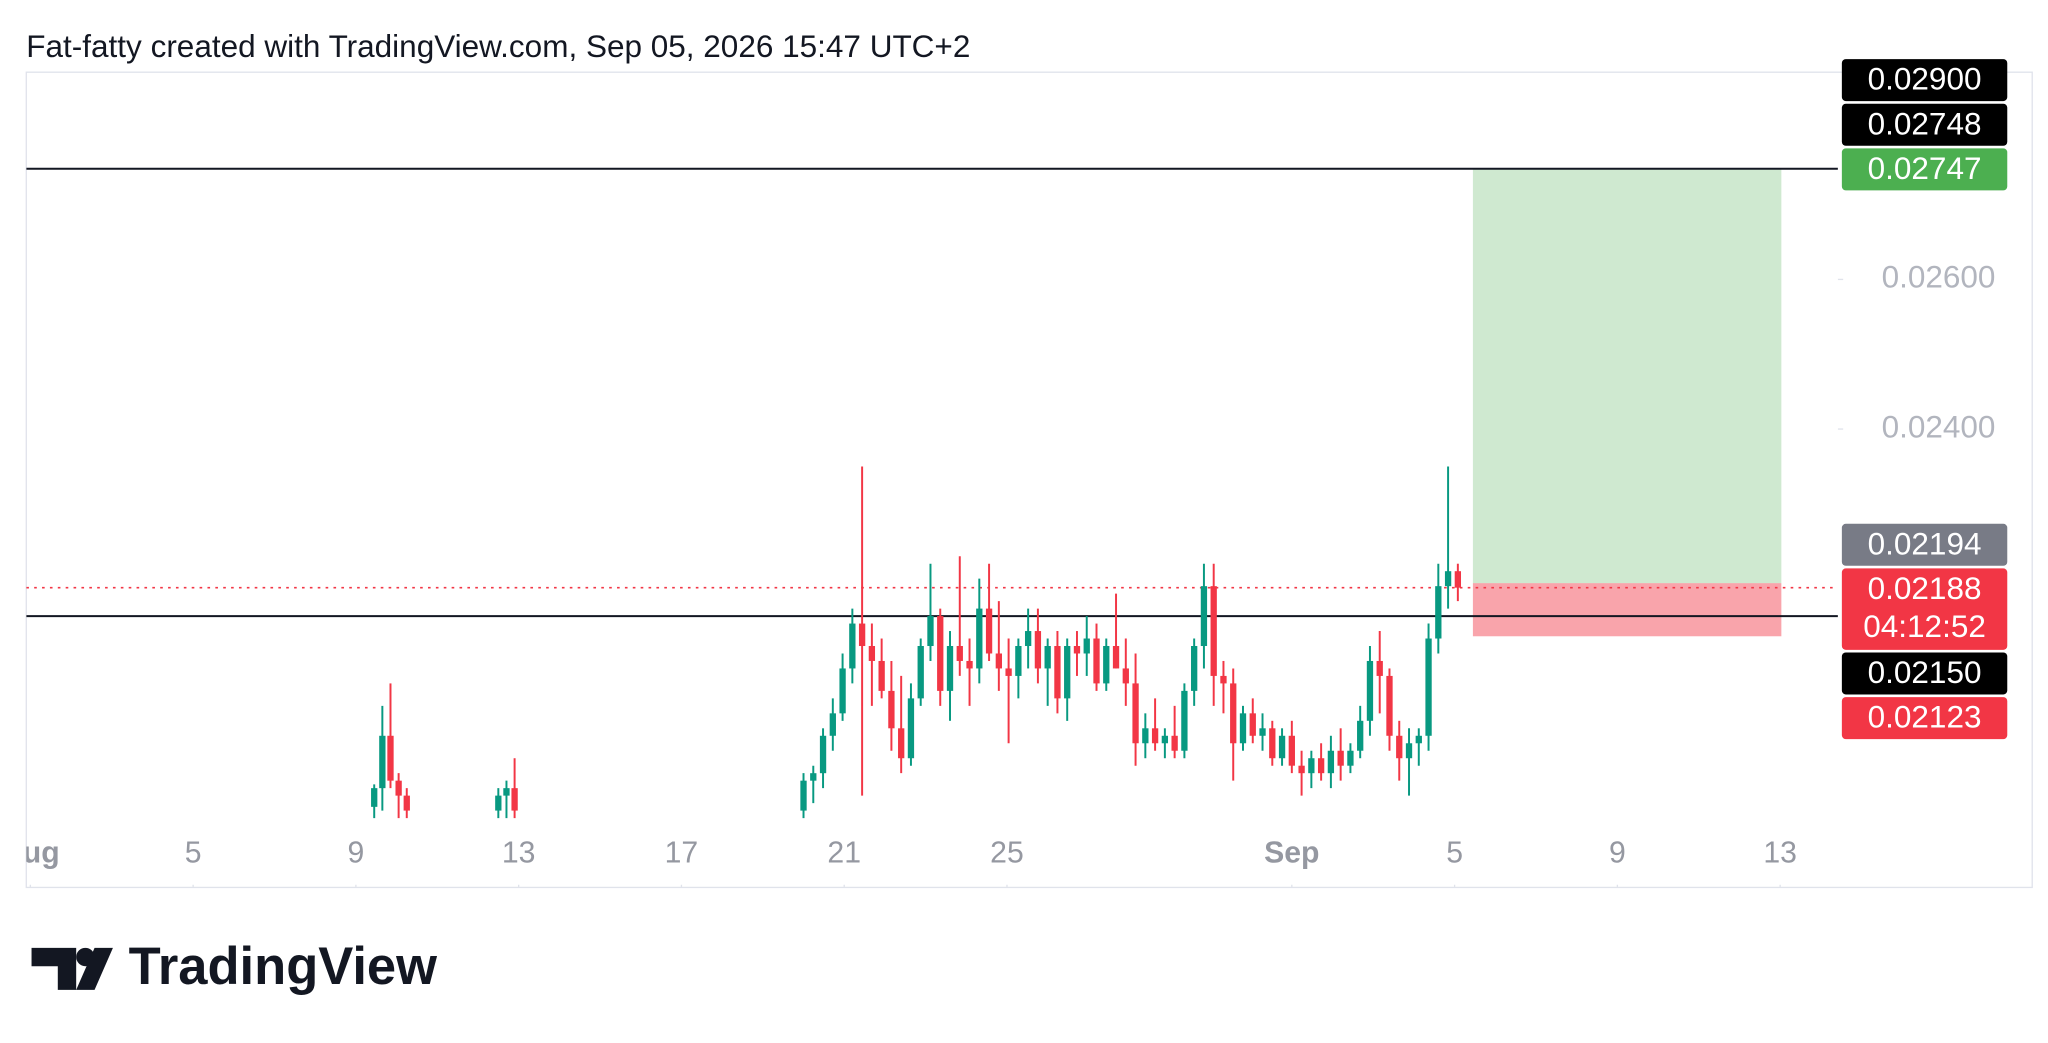 This screenshot has height=1043, width=2048. I want to click on price-badge-label: 0.02188, so click(1925, 588).